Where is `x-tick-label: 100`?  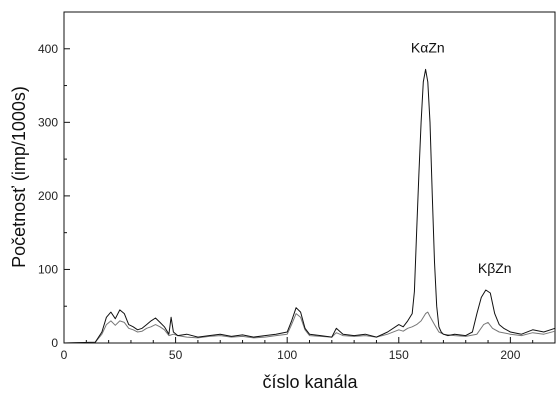
x-tick-label: 100 is located at coordinates (287, 355).